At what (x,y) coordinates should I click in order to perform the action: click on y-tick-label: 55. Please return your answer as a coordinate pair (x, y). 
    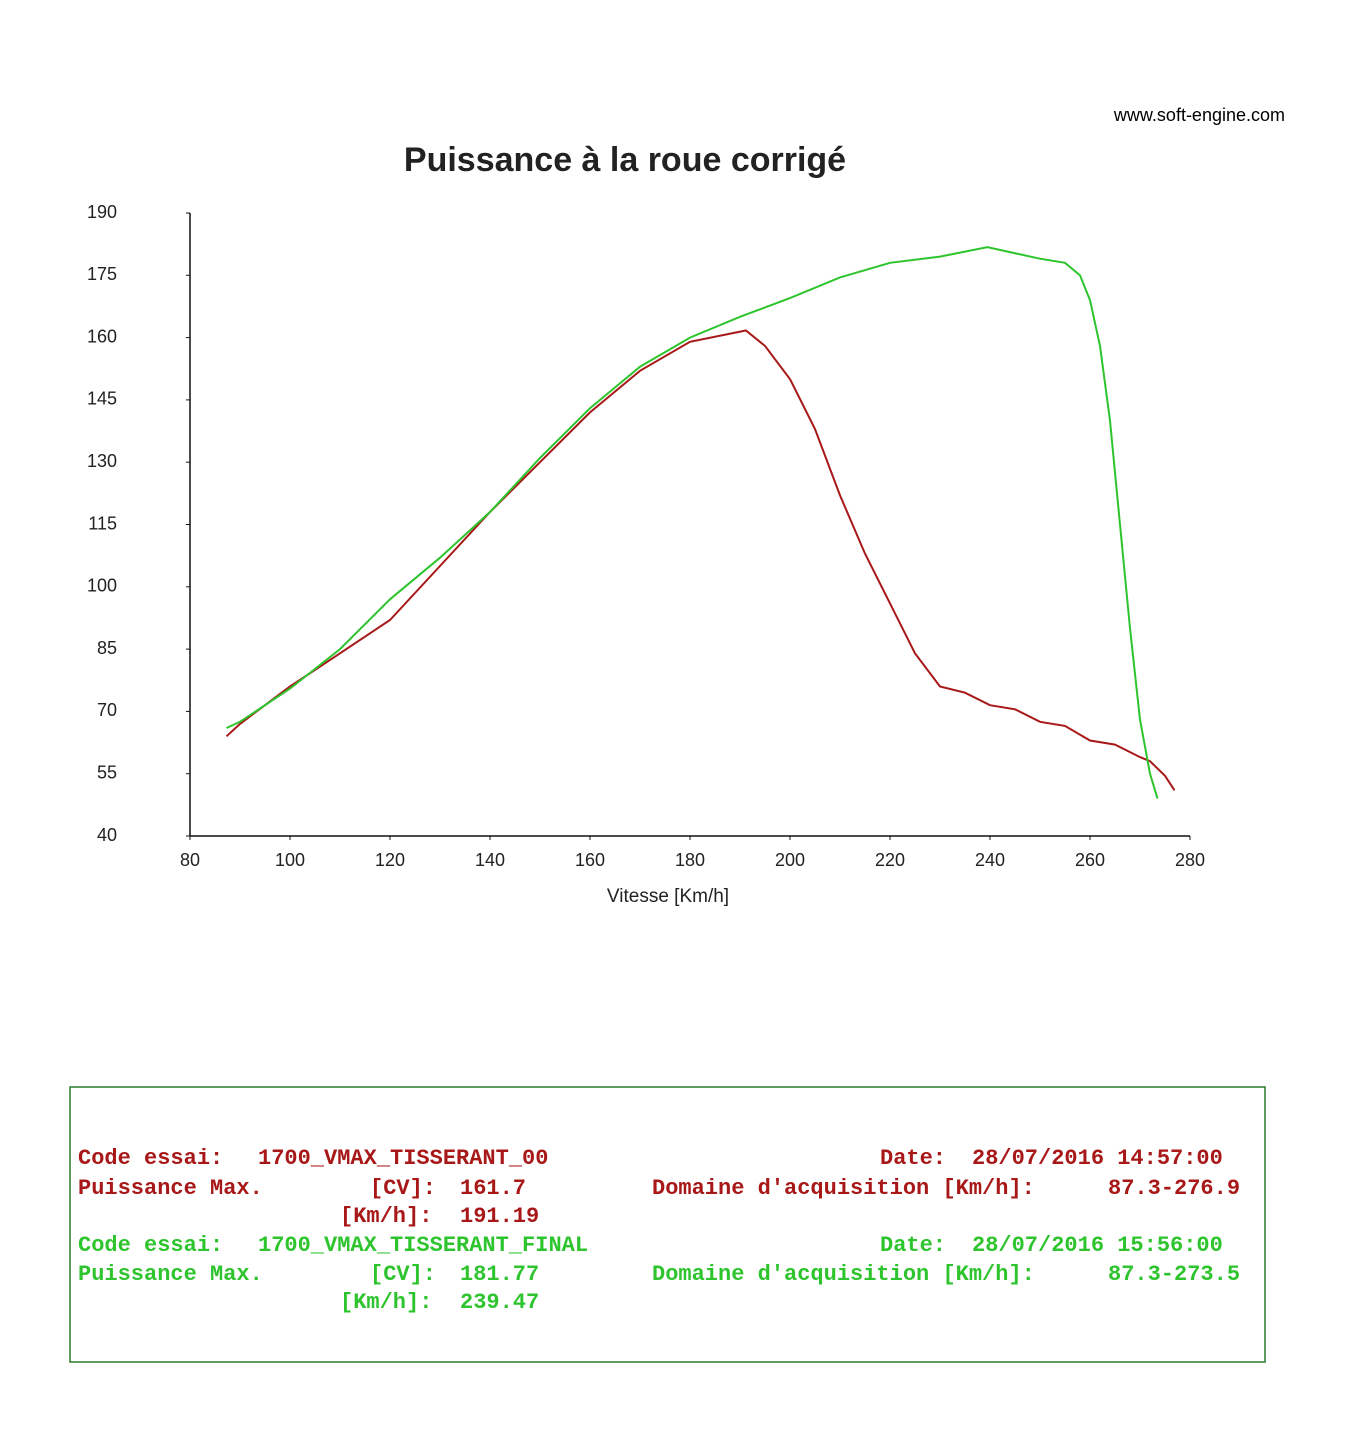
    Looking at the image, I should click on (107, 772).